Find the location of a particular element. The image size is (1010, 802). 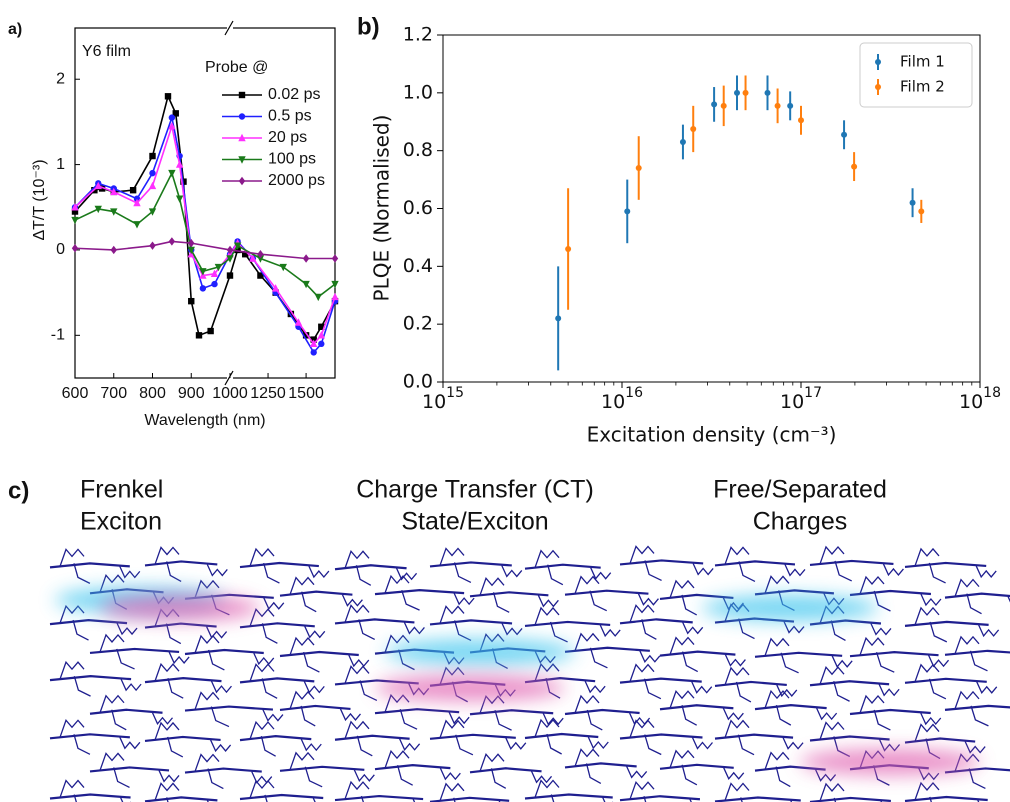

y-tick-label: 0.2 is located at coordinates (418, 324).